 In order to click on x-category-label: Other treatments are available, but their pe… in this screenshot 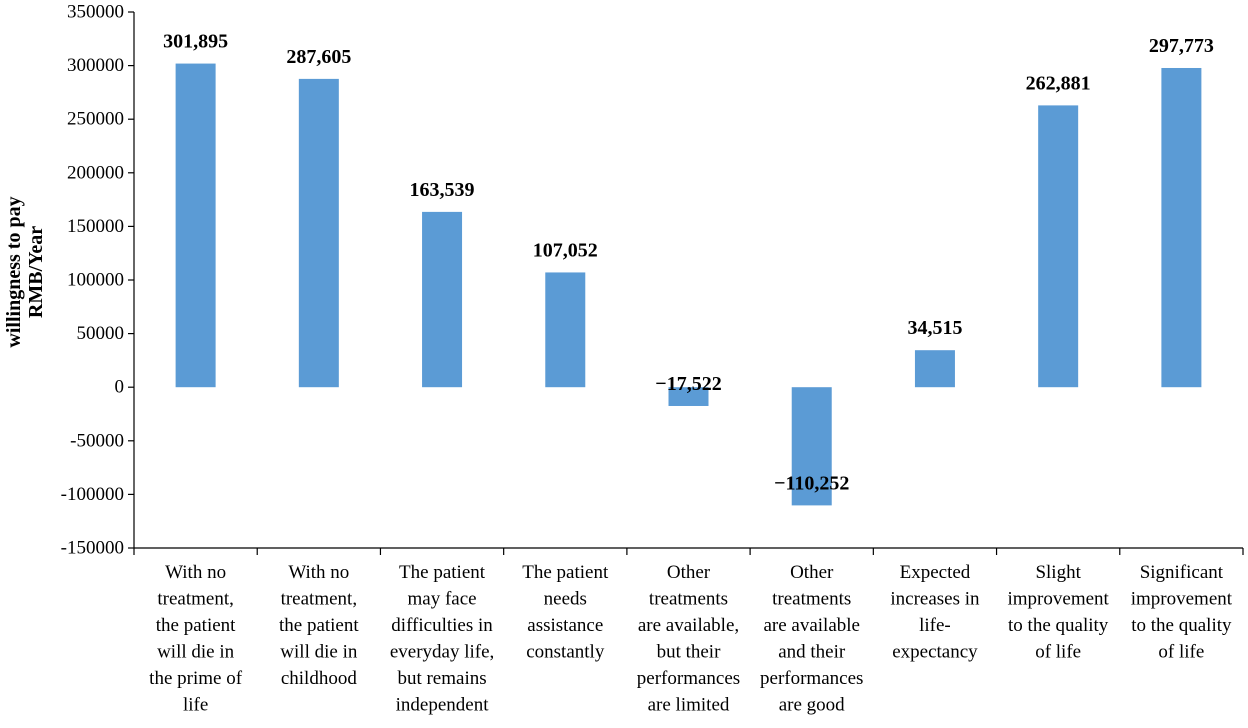, I will do `click(688, 639)`.